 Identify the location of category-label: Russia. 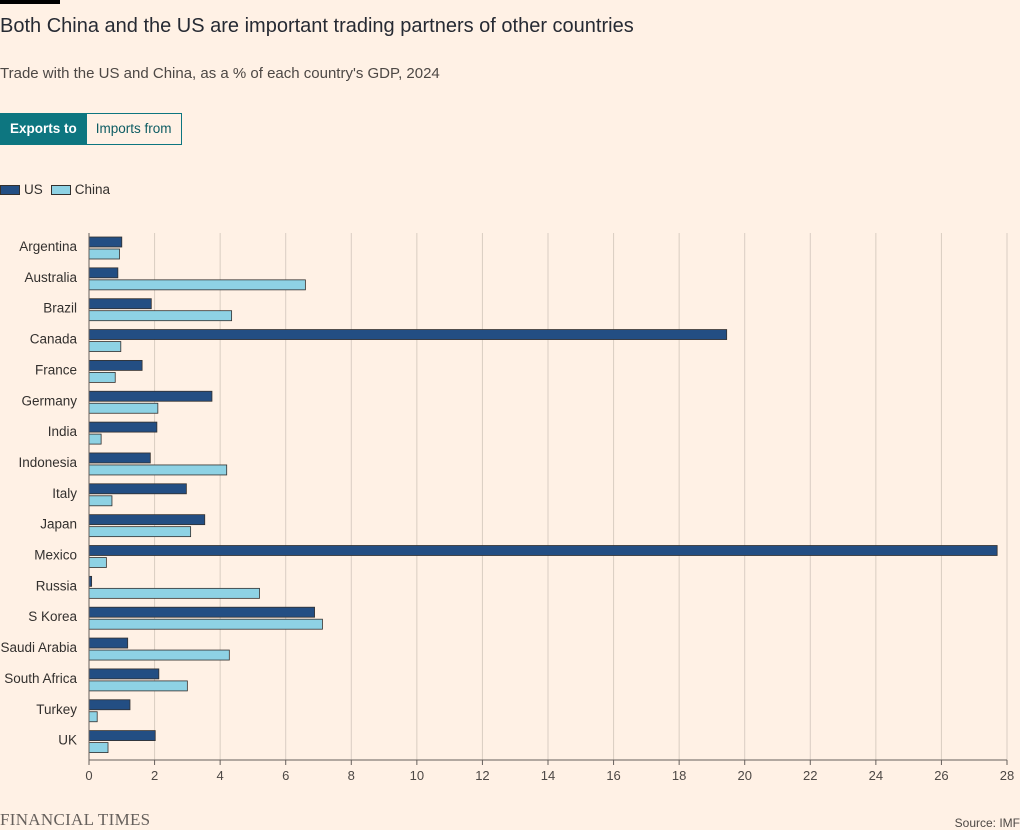
(57, 585).